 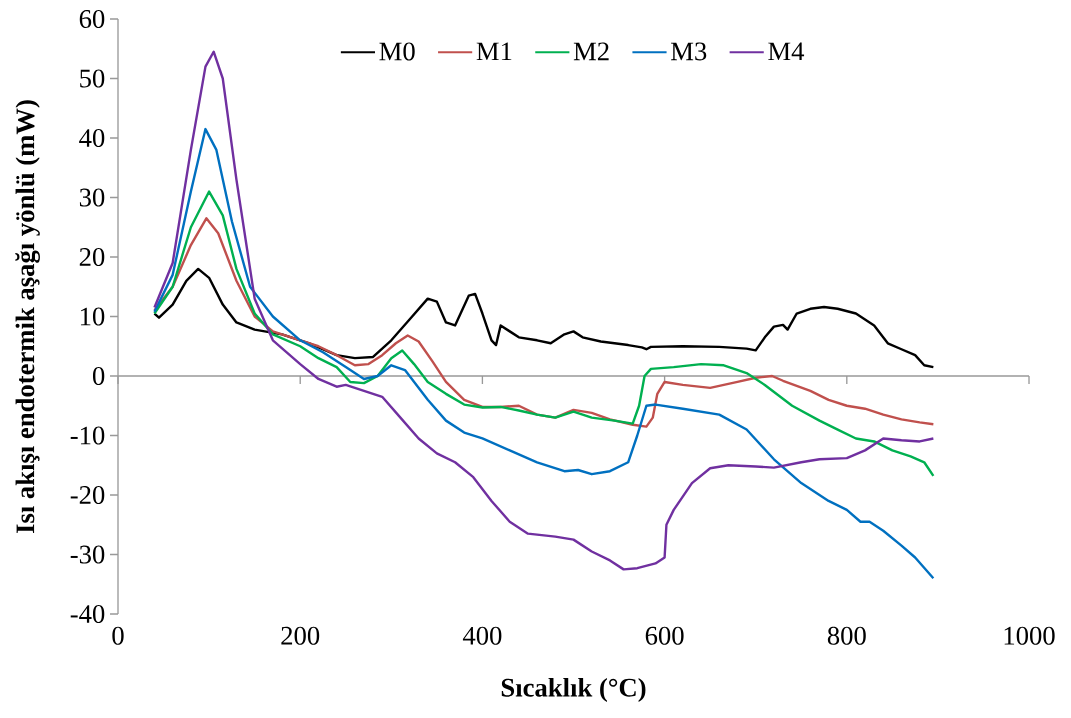 What do you see at coordinates (92, 78) in the screenshot?
I see `y-tick-label: 50` at bounding box center [92, 78].